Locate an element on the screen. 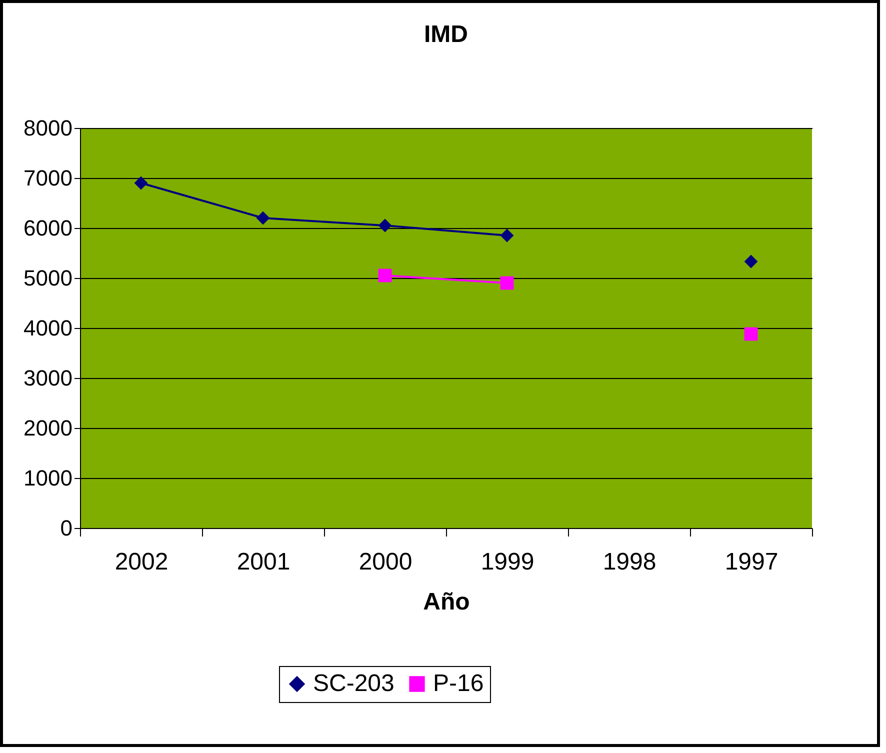 The width and height of the screenshot is (886, 753). x-tick-label: 1998 is located at coordinates (629, 562).